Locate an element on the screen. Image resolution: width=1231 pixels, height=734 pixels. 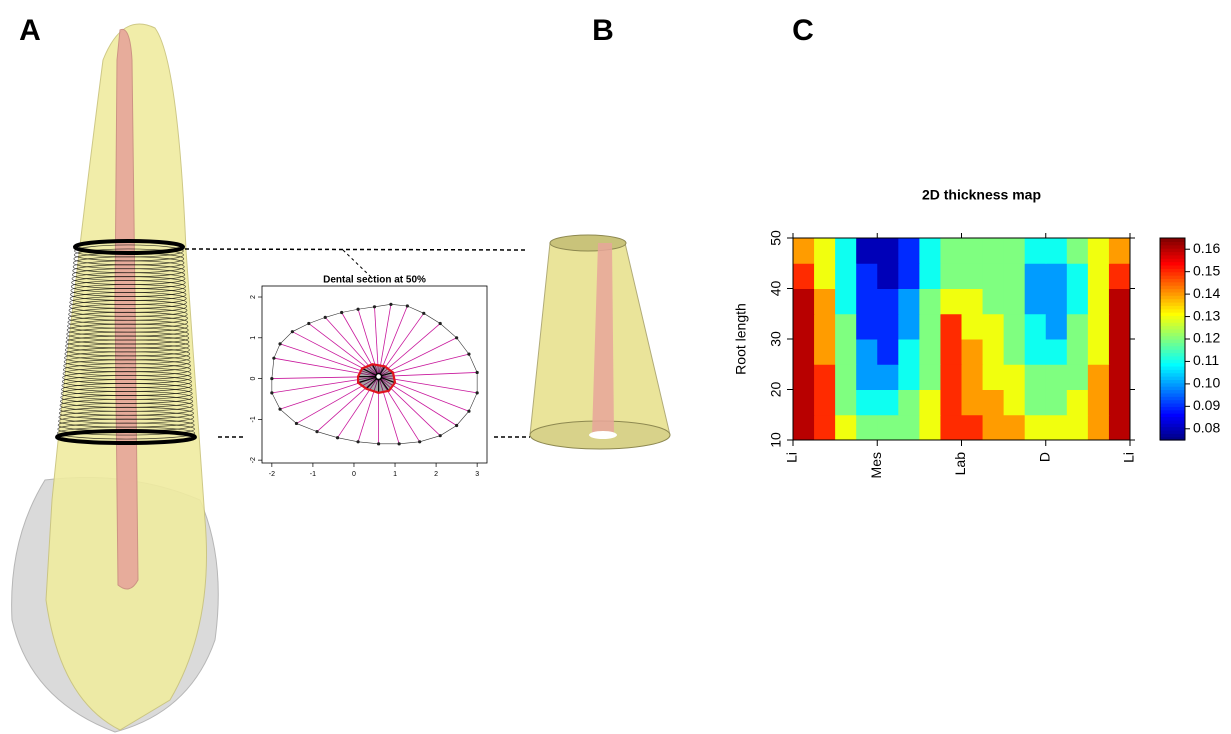
x-tick-label: -2 is located at coordinates (272, 474).